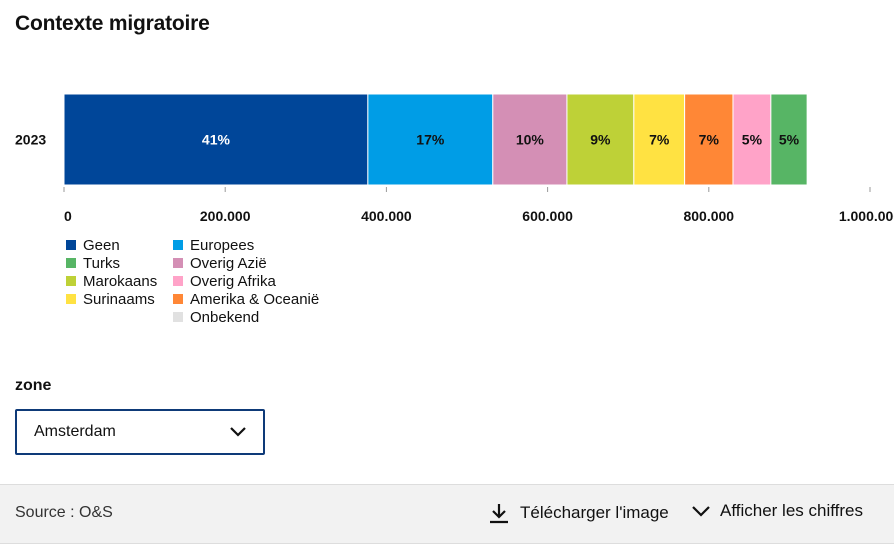  I want to click on data-label: 9%, so click(600, 140).